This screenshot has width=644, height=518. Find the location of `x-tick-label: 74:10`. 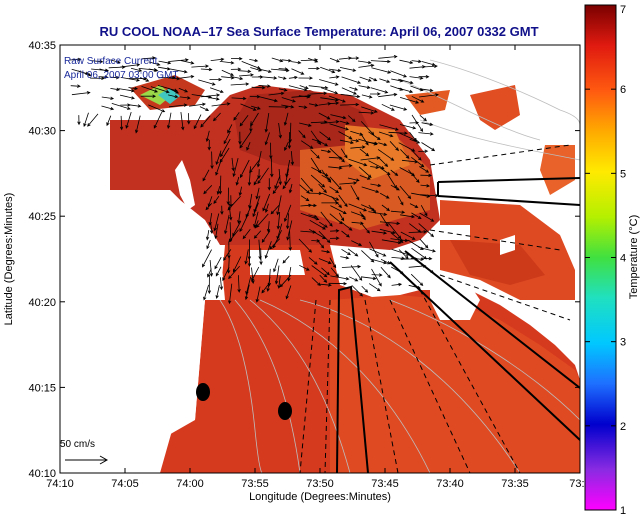

x-tick-label: 74:10 is located at coordinates (60, 484).